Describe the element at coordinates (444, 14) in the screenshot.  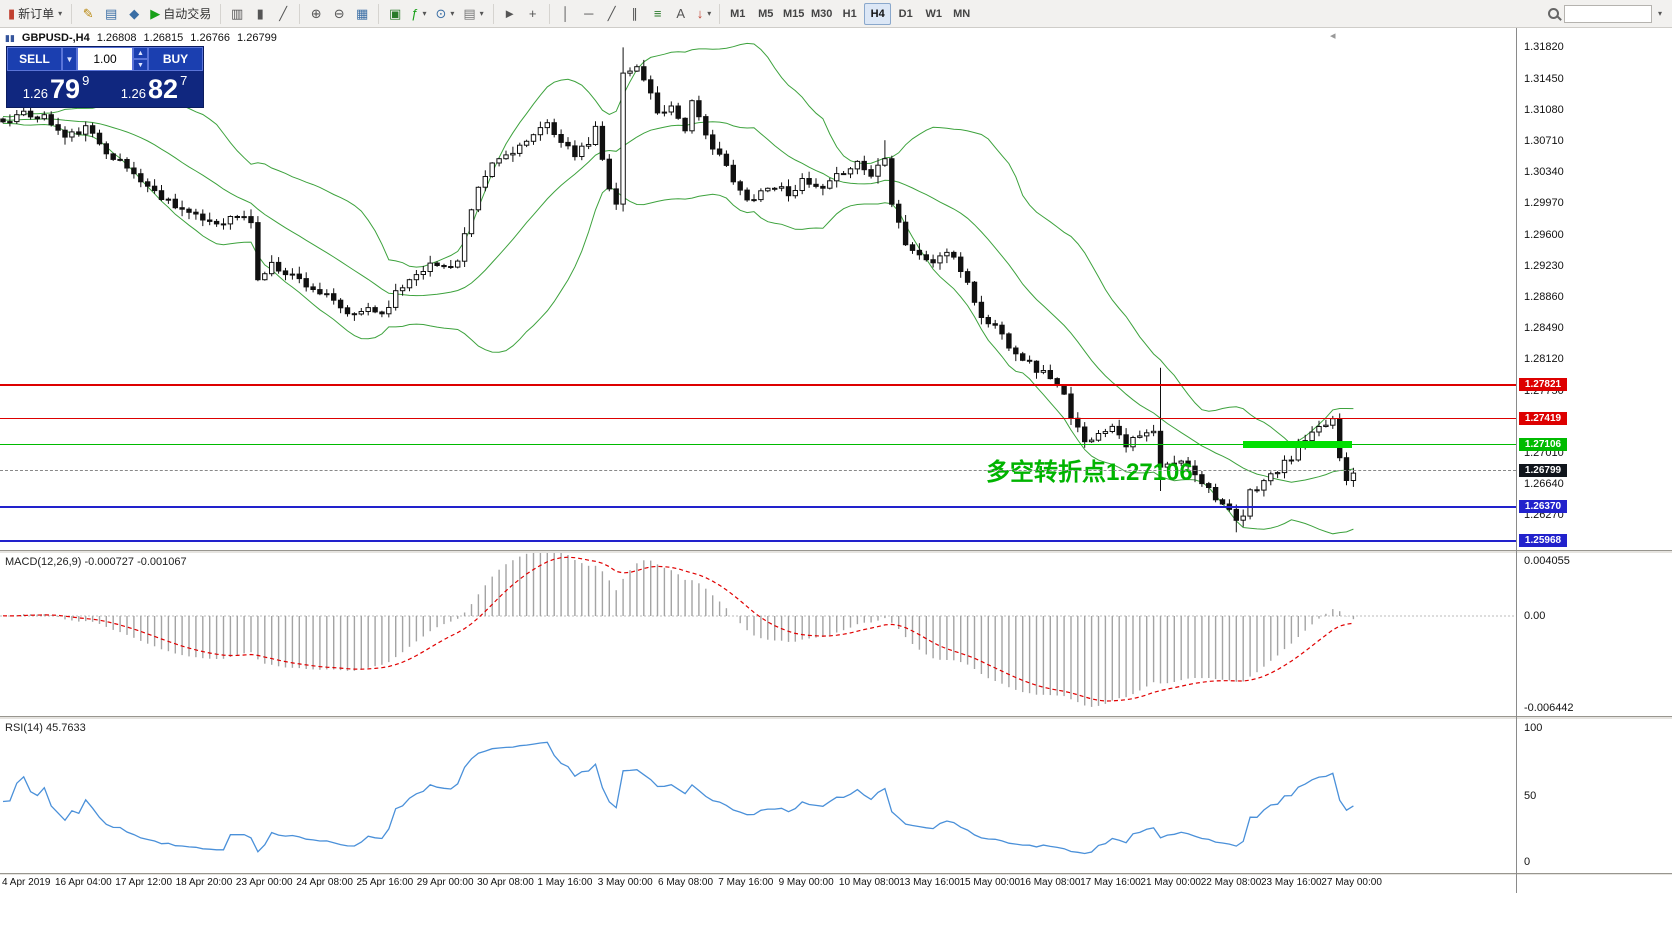
I see `periods-button: ⊙ ▾` at that location.